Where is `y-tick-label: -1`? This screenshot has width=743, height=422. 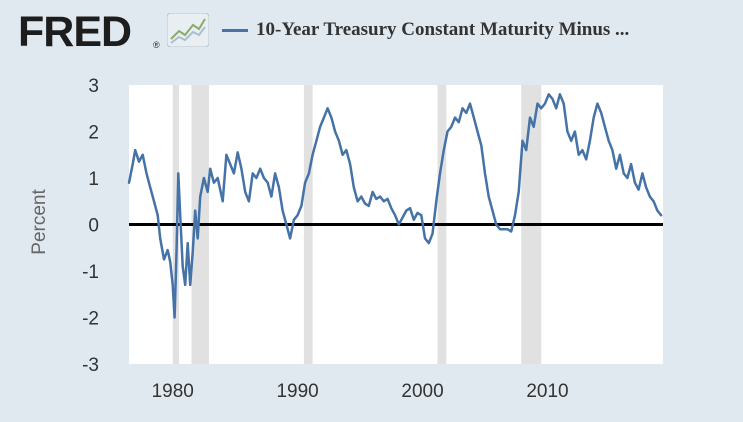
y-tick-label: -1 is located at coordinates (90, 272).